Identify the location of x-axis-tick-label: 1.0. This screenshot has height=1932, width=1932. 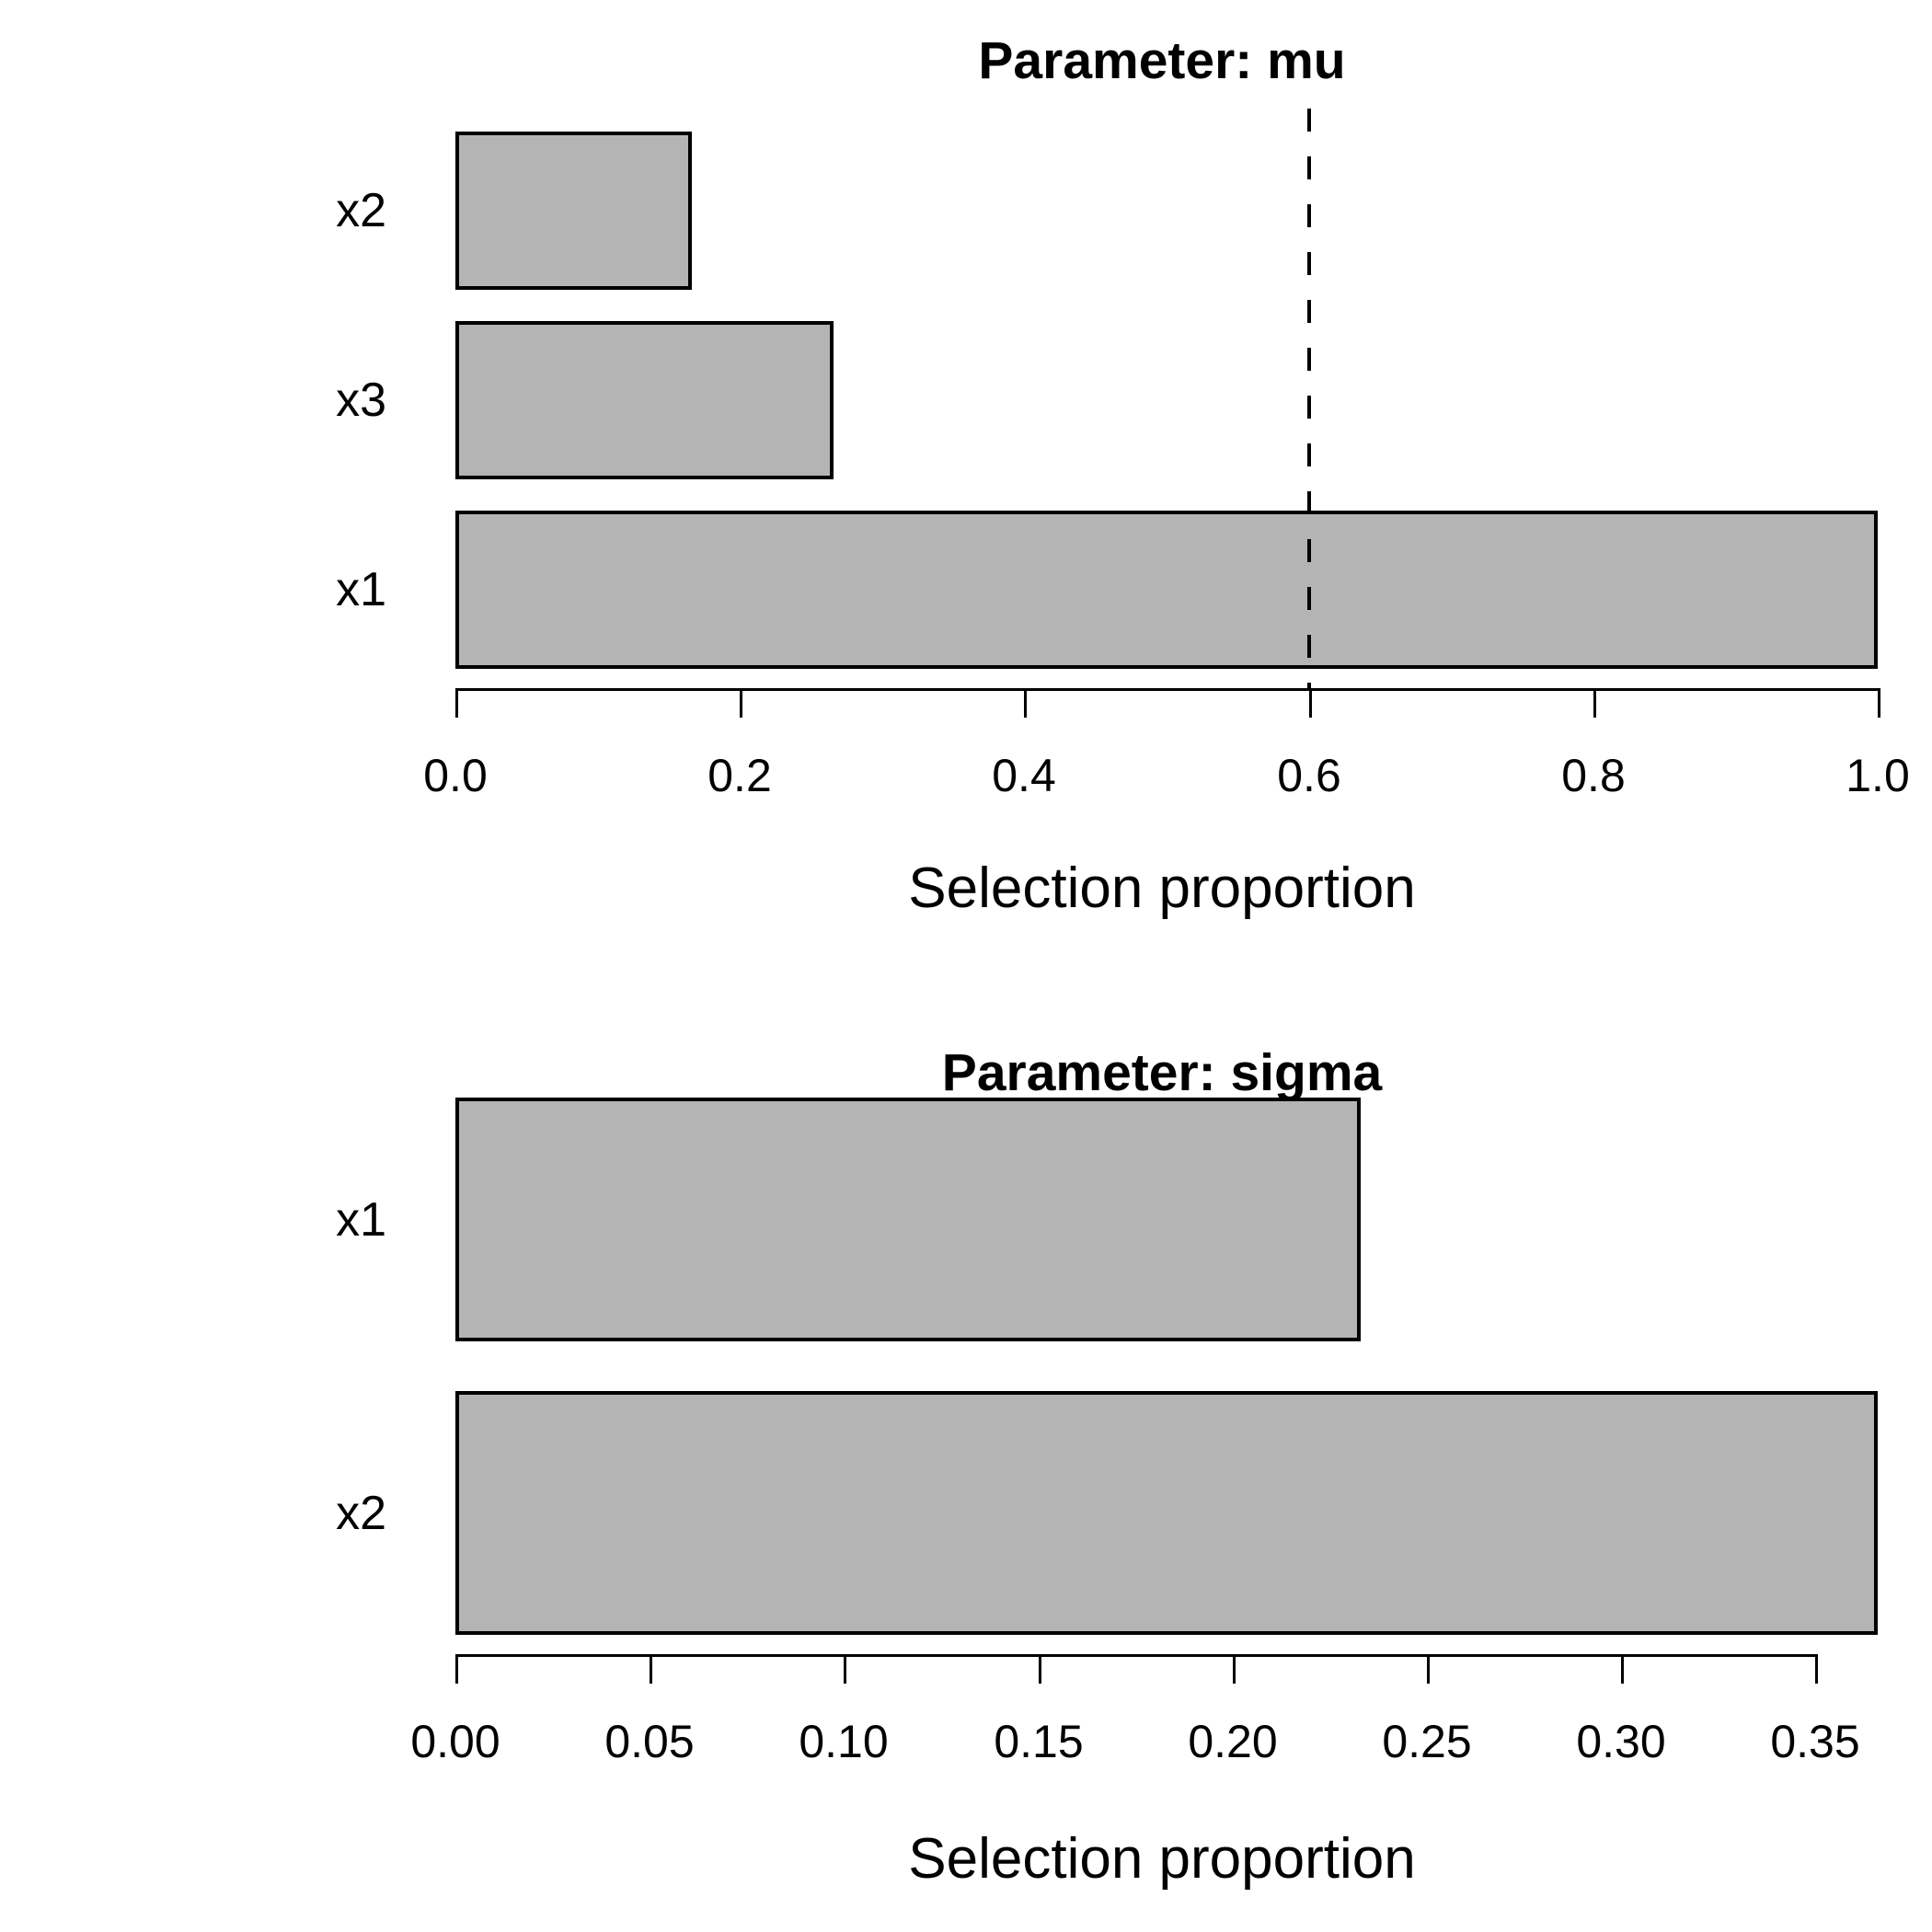
(1878, 775).